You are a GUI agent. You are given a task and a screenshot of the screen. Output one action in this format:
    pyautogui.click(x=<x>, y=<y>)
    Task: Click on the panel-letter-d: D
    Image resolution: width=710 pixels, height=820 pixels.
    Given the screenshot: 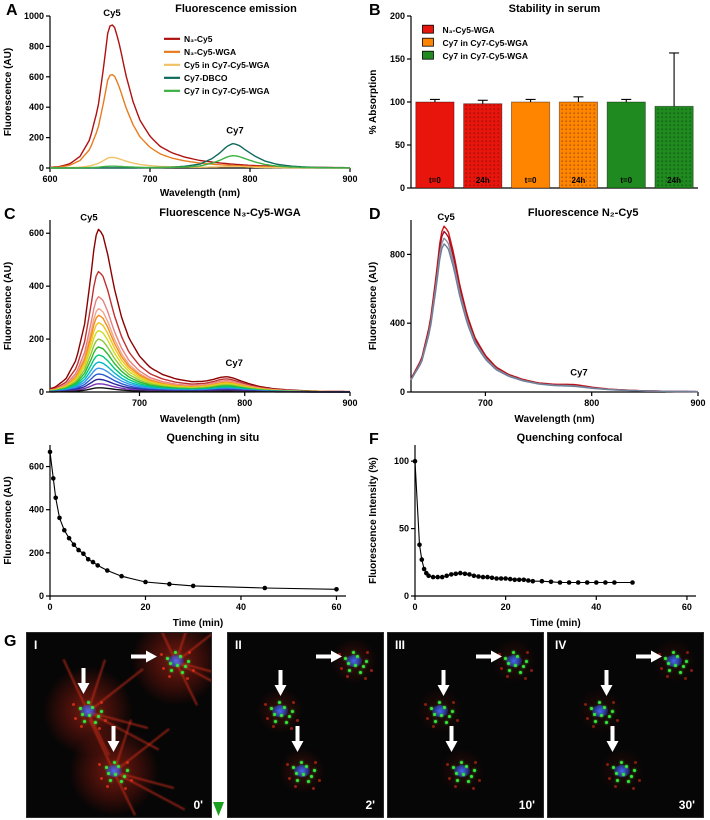 What is the action you would take?
    pyautogui.click(x=375, y=214)
    